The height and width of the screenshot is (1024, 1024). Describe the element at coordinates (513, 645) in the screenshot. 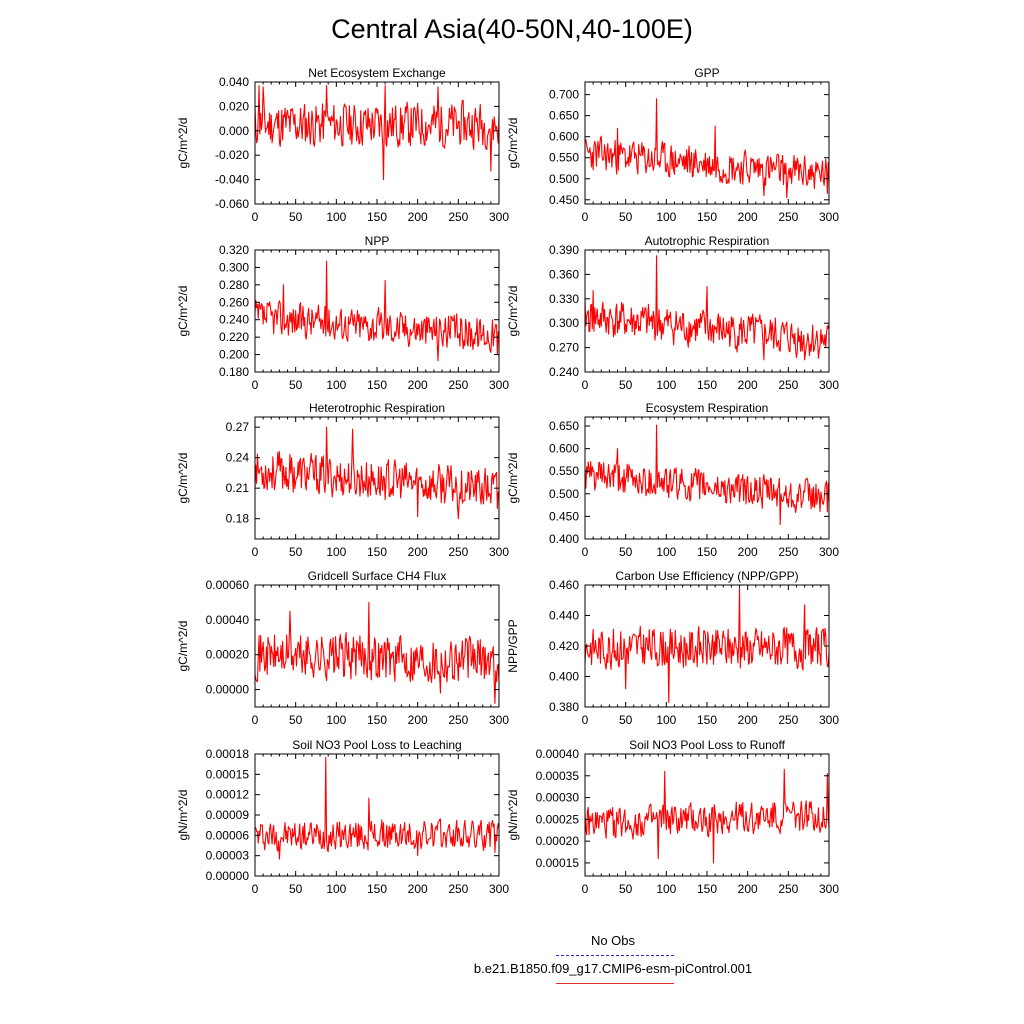

I see `y-axis-label: NPP/GPP` at that location.